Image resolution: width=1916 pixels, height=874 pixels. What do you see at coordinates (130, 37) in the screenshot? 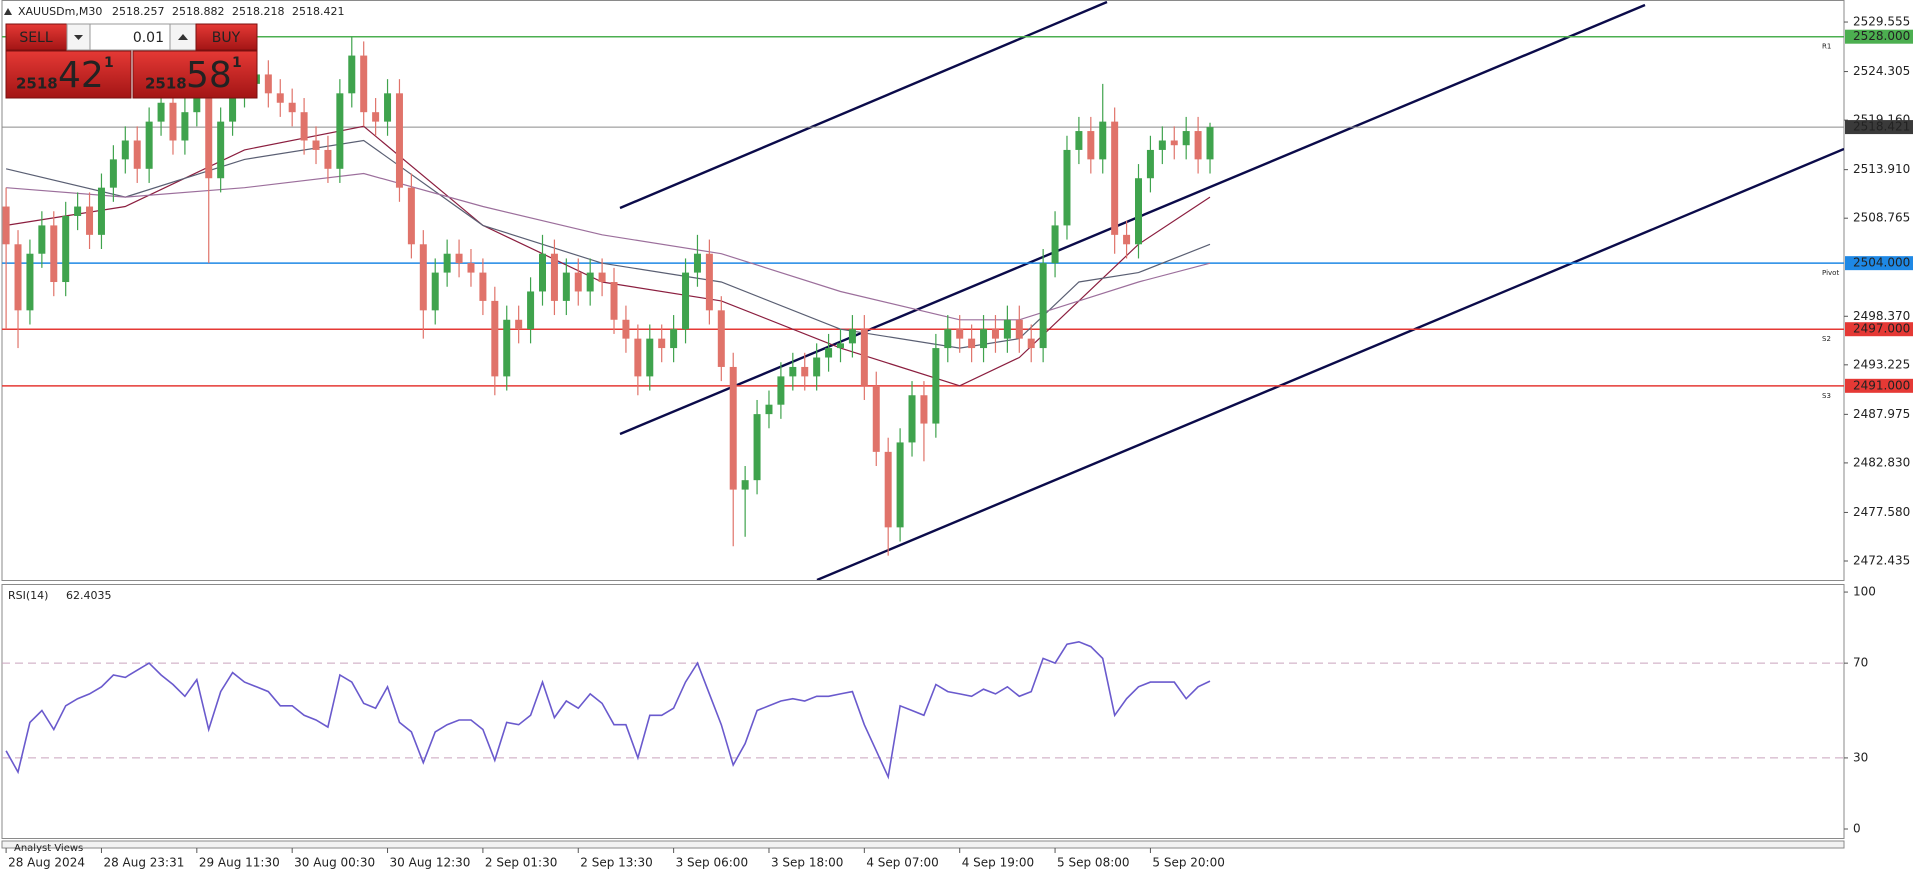
I see `lot-field` at bounding box center [130, 37].